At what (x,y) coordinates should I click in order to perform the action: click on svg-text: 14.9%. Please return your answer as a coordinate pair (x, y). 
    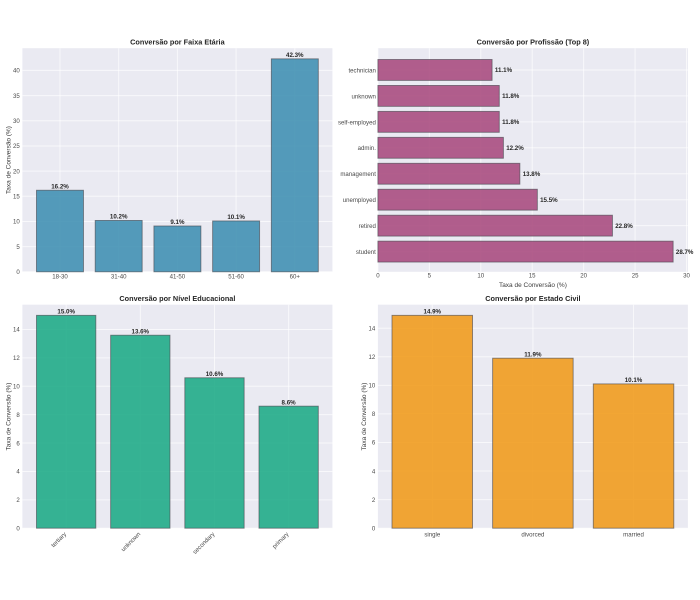
    Looking at the image, I should click on (433, 312).